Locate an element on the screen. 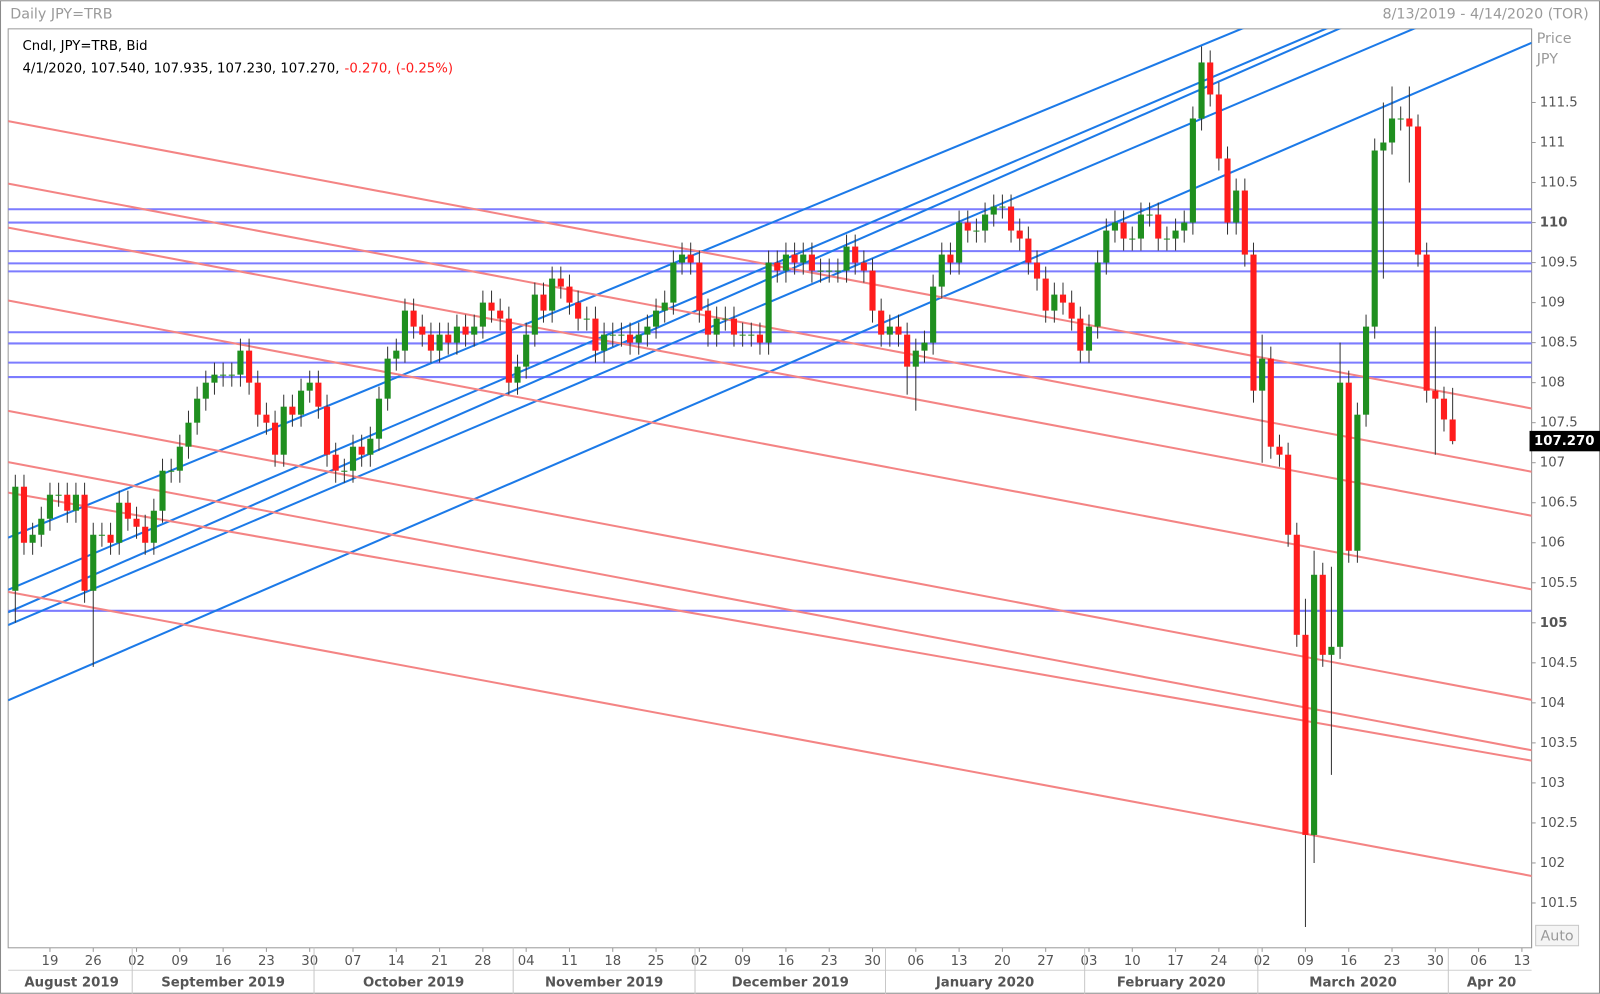 This screenshot has width=1600, height=994. x-tick-label: 17 is located at coordinates (1175, 961).